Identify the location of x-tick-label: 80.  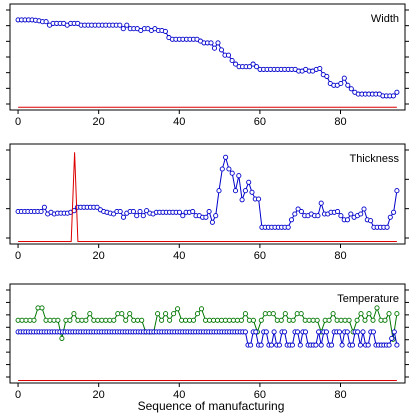
(340, 395).